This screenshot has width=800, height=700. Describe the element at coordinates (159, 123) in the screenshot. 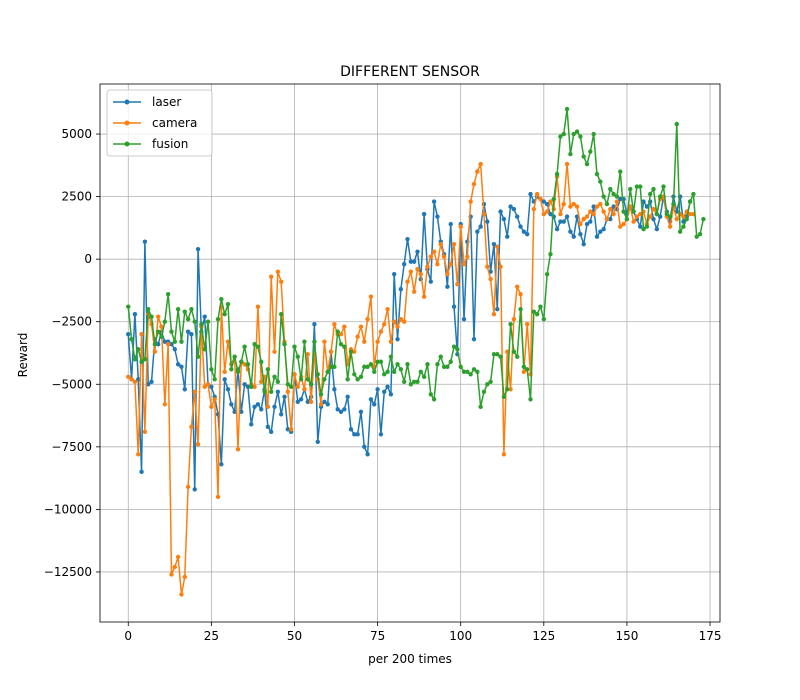

I see `legend-box` at that location.